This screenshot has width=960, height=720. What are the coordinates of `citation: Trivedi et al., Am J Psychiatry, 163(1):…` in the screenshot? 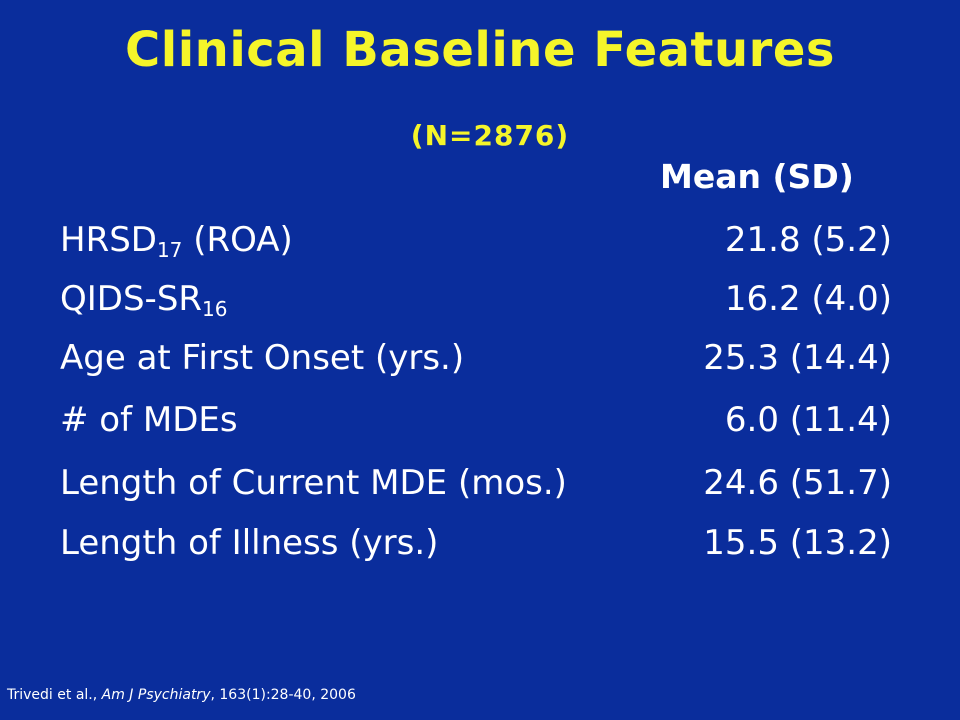 It's located at (181, 695).